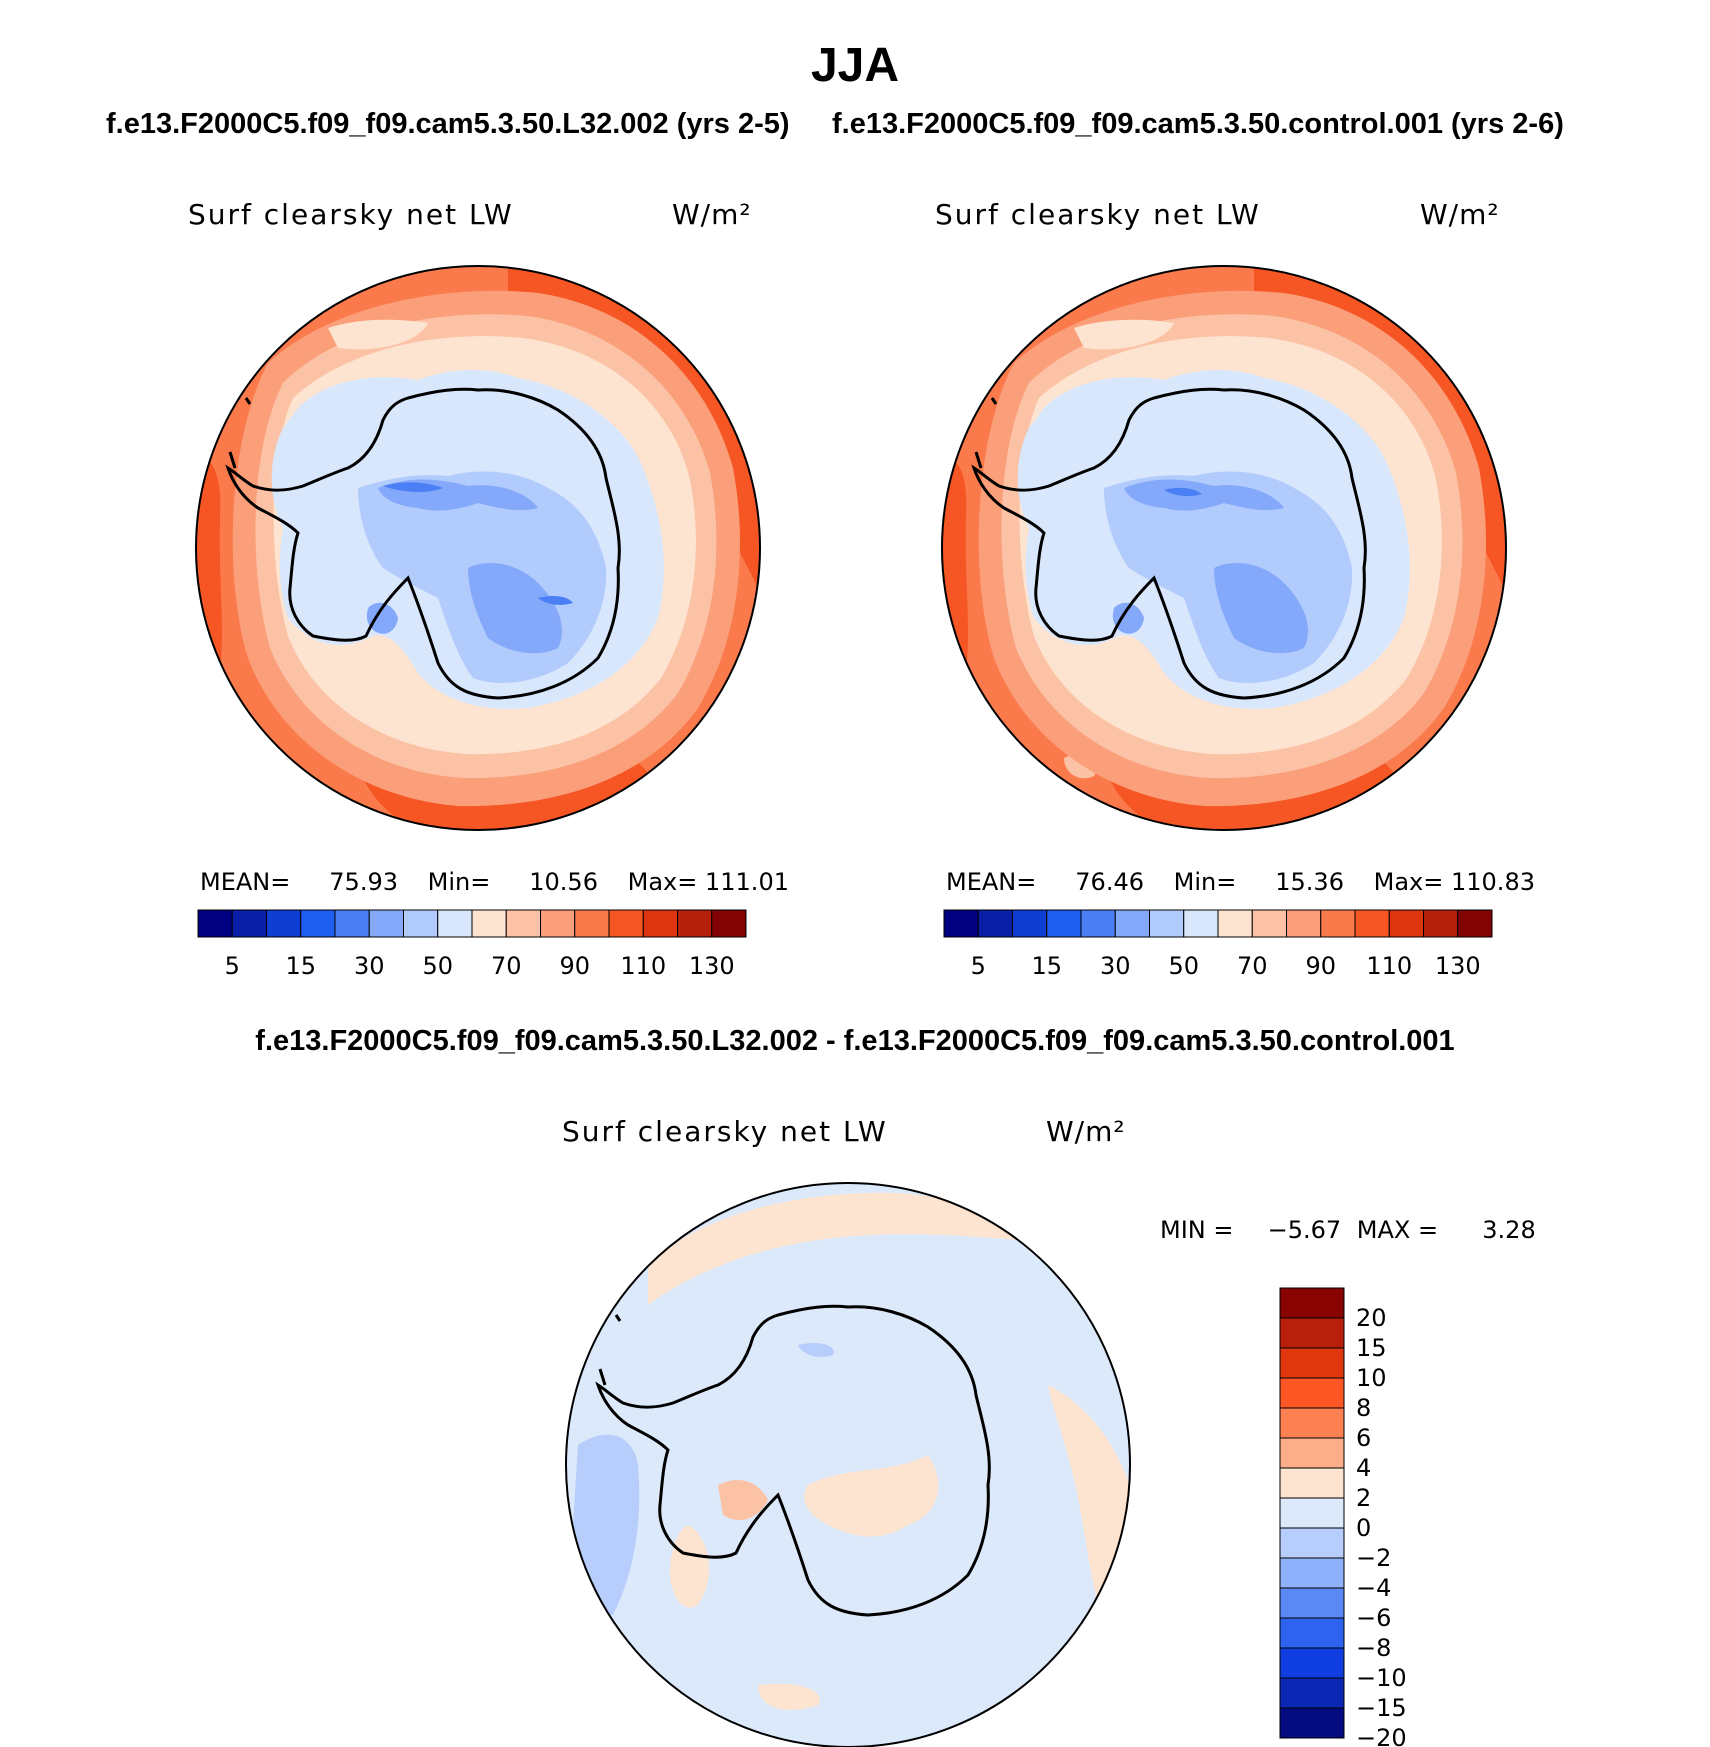  What do you see at coordinates (1363, 1528) in the screenshot?
I see `diff-colorbar-tick-label: 0` at bounding box center [1363, 1528].